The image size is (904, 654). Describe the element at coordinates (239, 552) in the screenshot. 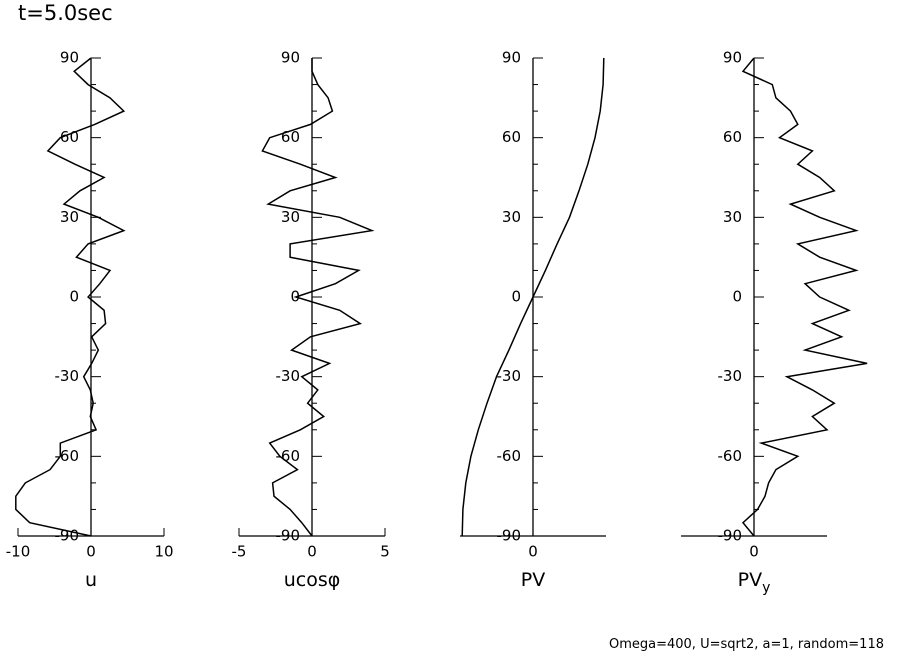

I see `x-tick-label: -5` at that location.